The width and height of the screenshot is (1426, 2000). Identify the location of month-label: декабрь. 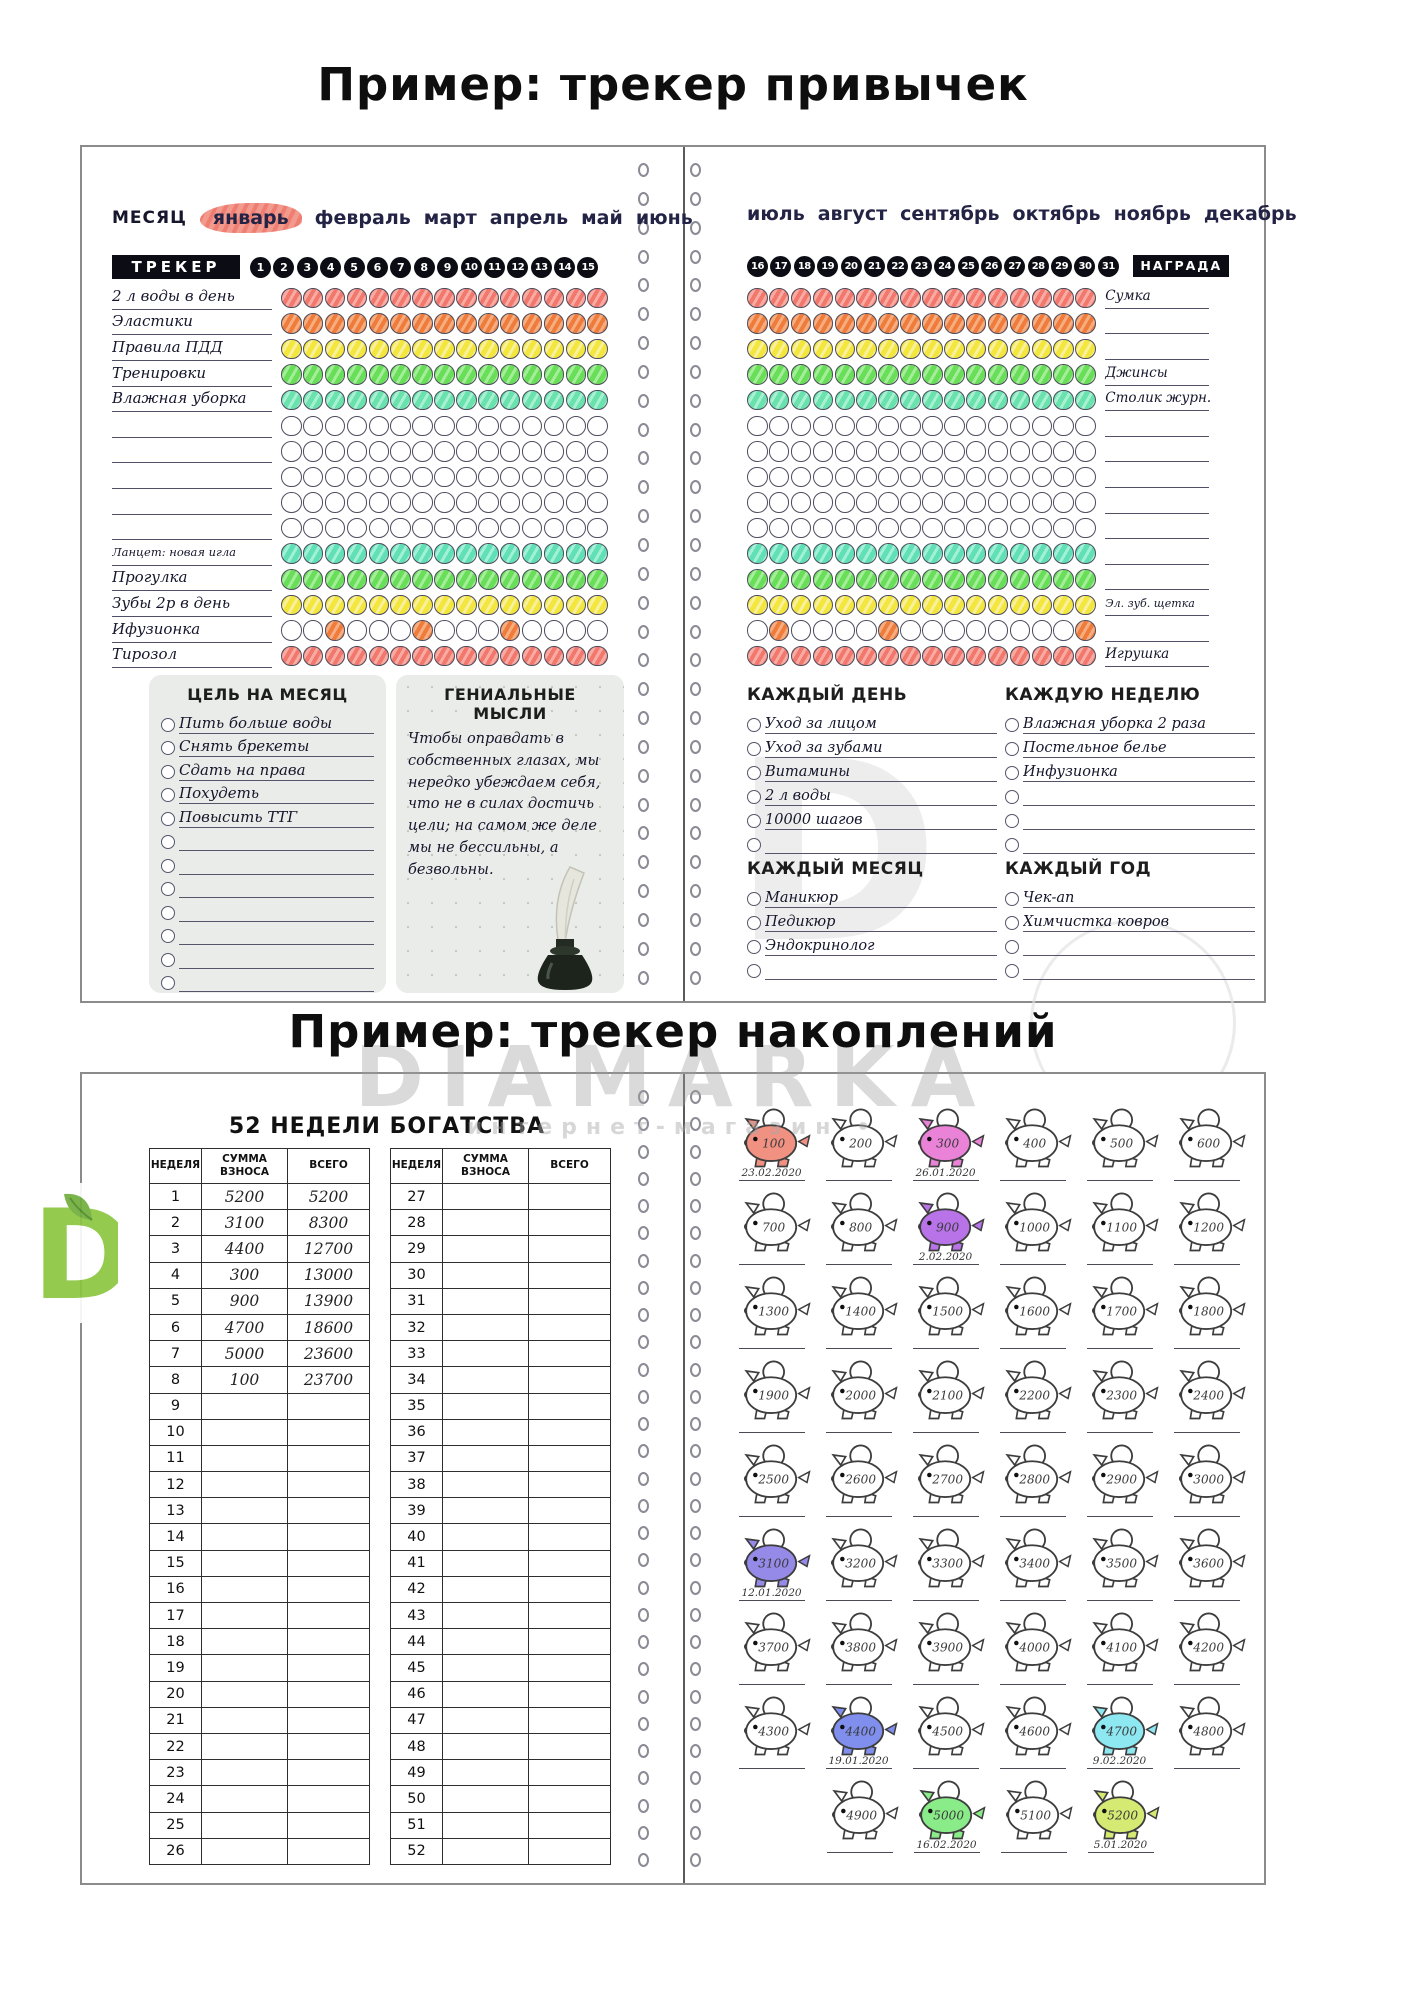
(1250, 214).